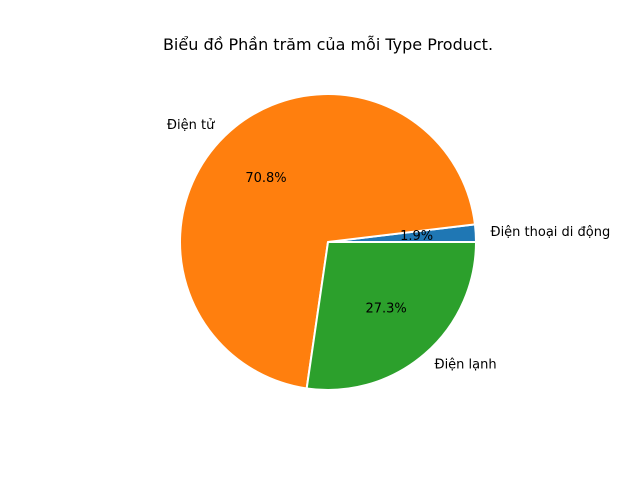 The image size is (640, 480). What do you see at coordinates (466, 365) in the screenshot?
I see `slice-label-dien-lanh: Điện lạnh` at bounding box center [466, 365].